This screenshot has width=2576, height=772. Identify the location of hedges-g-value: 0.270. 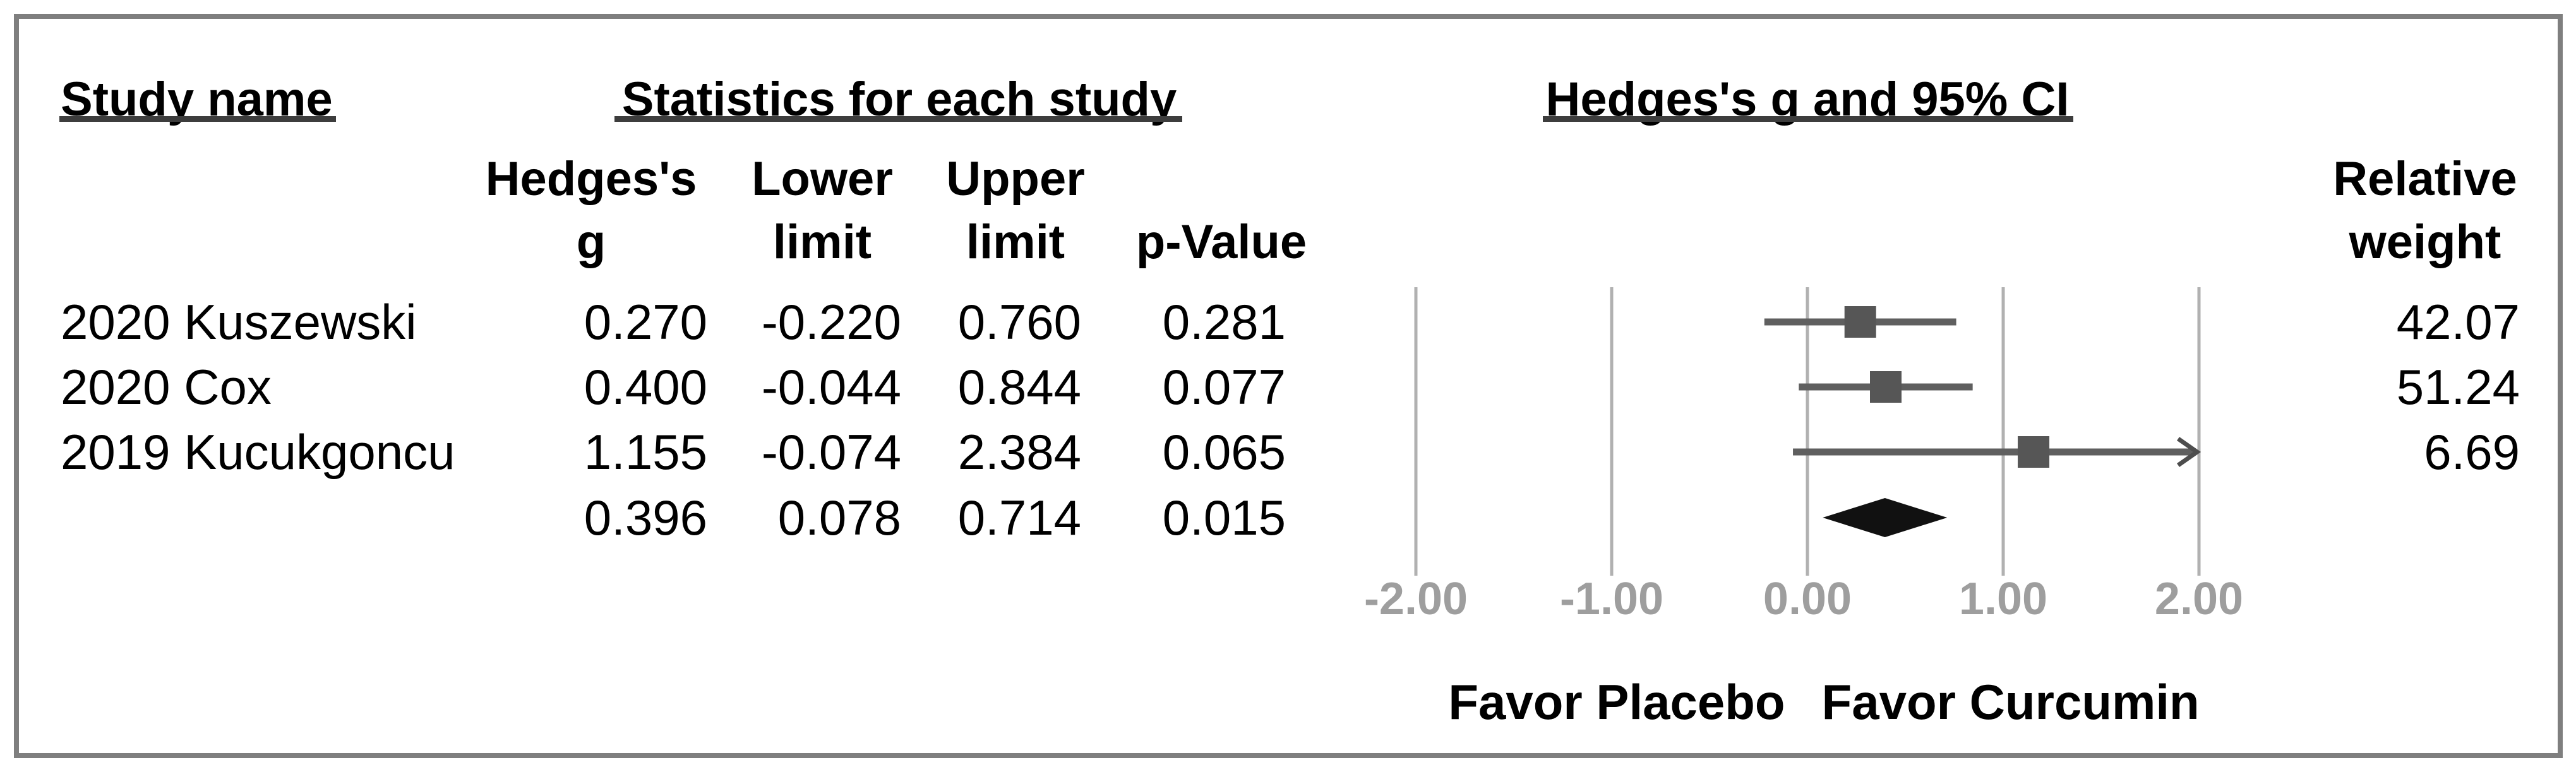
(645, 322).